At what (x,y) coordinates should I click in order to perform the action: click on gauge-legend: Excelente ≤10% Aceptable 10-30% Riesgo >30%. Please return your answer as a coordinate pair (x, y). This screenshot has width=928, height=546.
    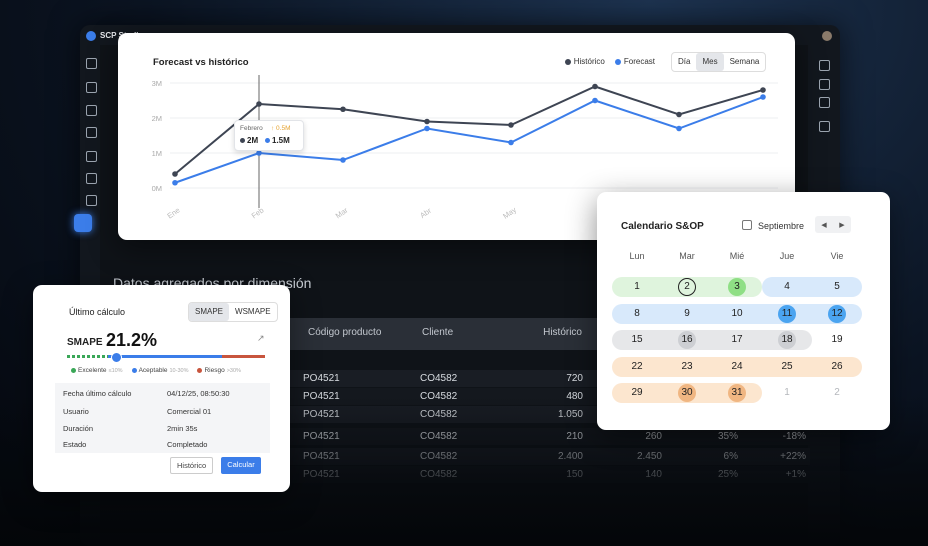
    Looking at the image, I should click on (156, 370).